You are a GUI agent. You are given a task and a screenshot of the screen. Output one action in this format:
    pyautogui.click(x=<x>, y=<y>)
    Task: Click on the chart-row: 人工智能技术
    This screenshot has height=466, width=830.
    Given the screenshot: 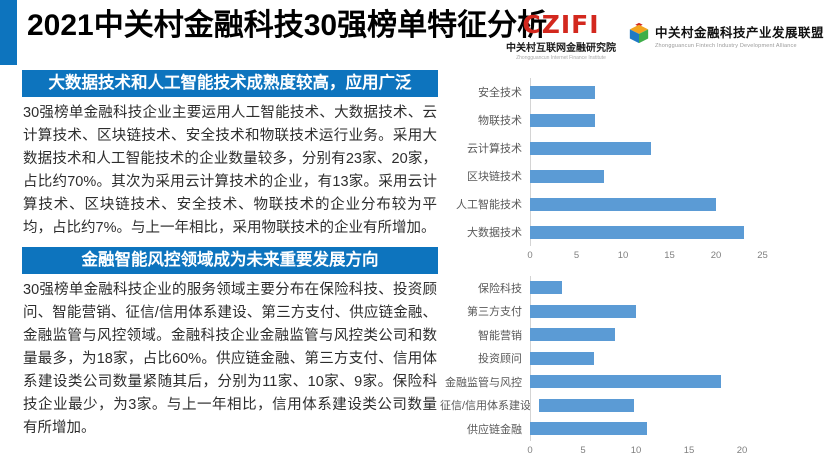 What is the action you would take?
    pyautogui.click(x=633, y=204)
    